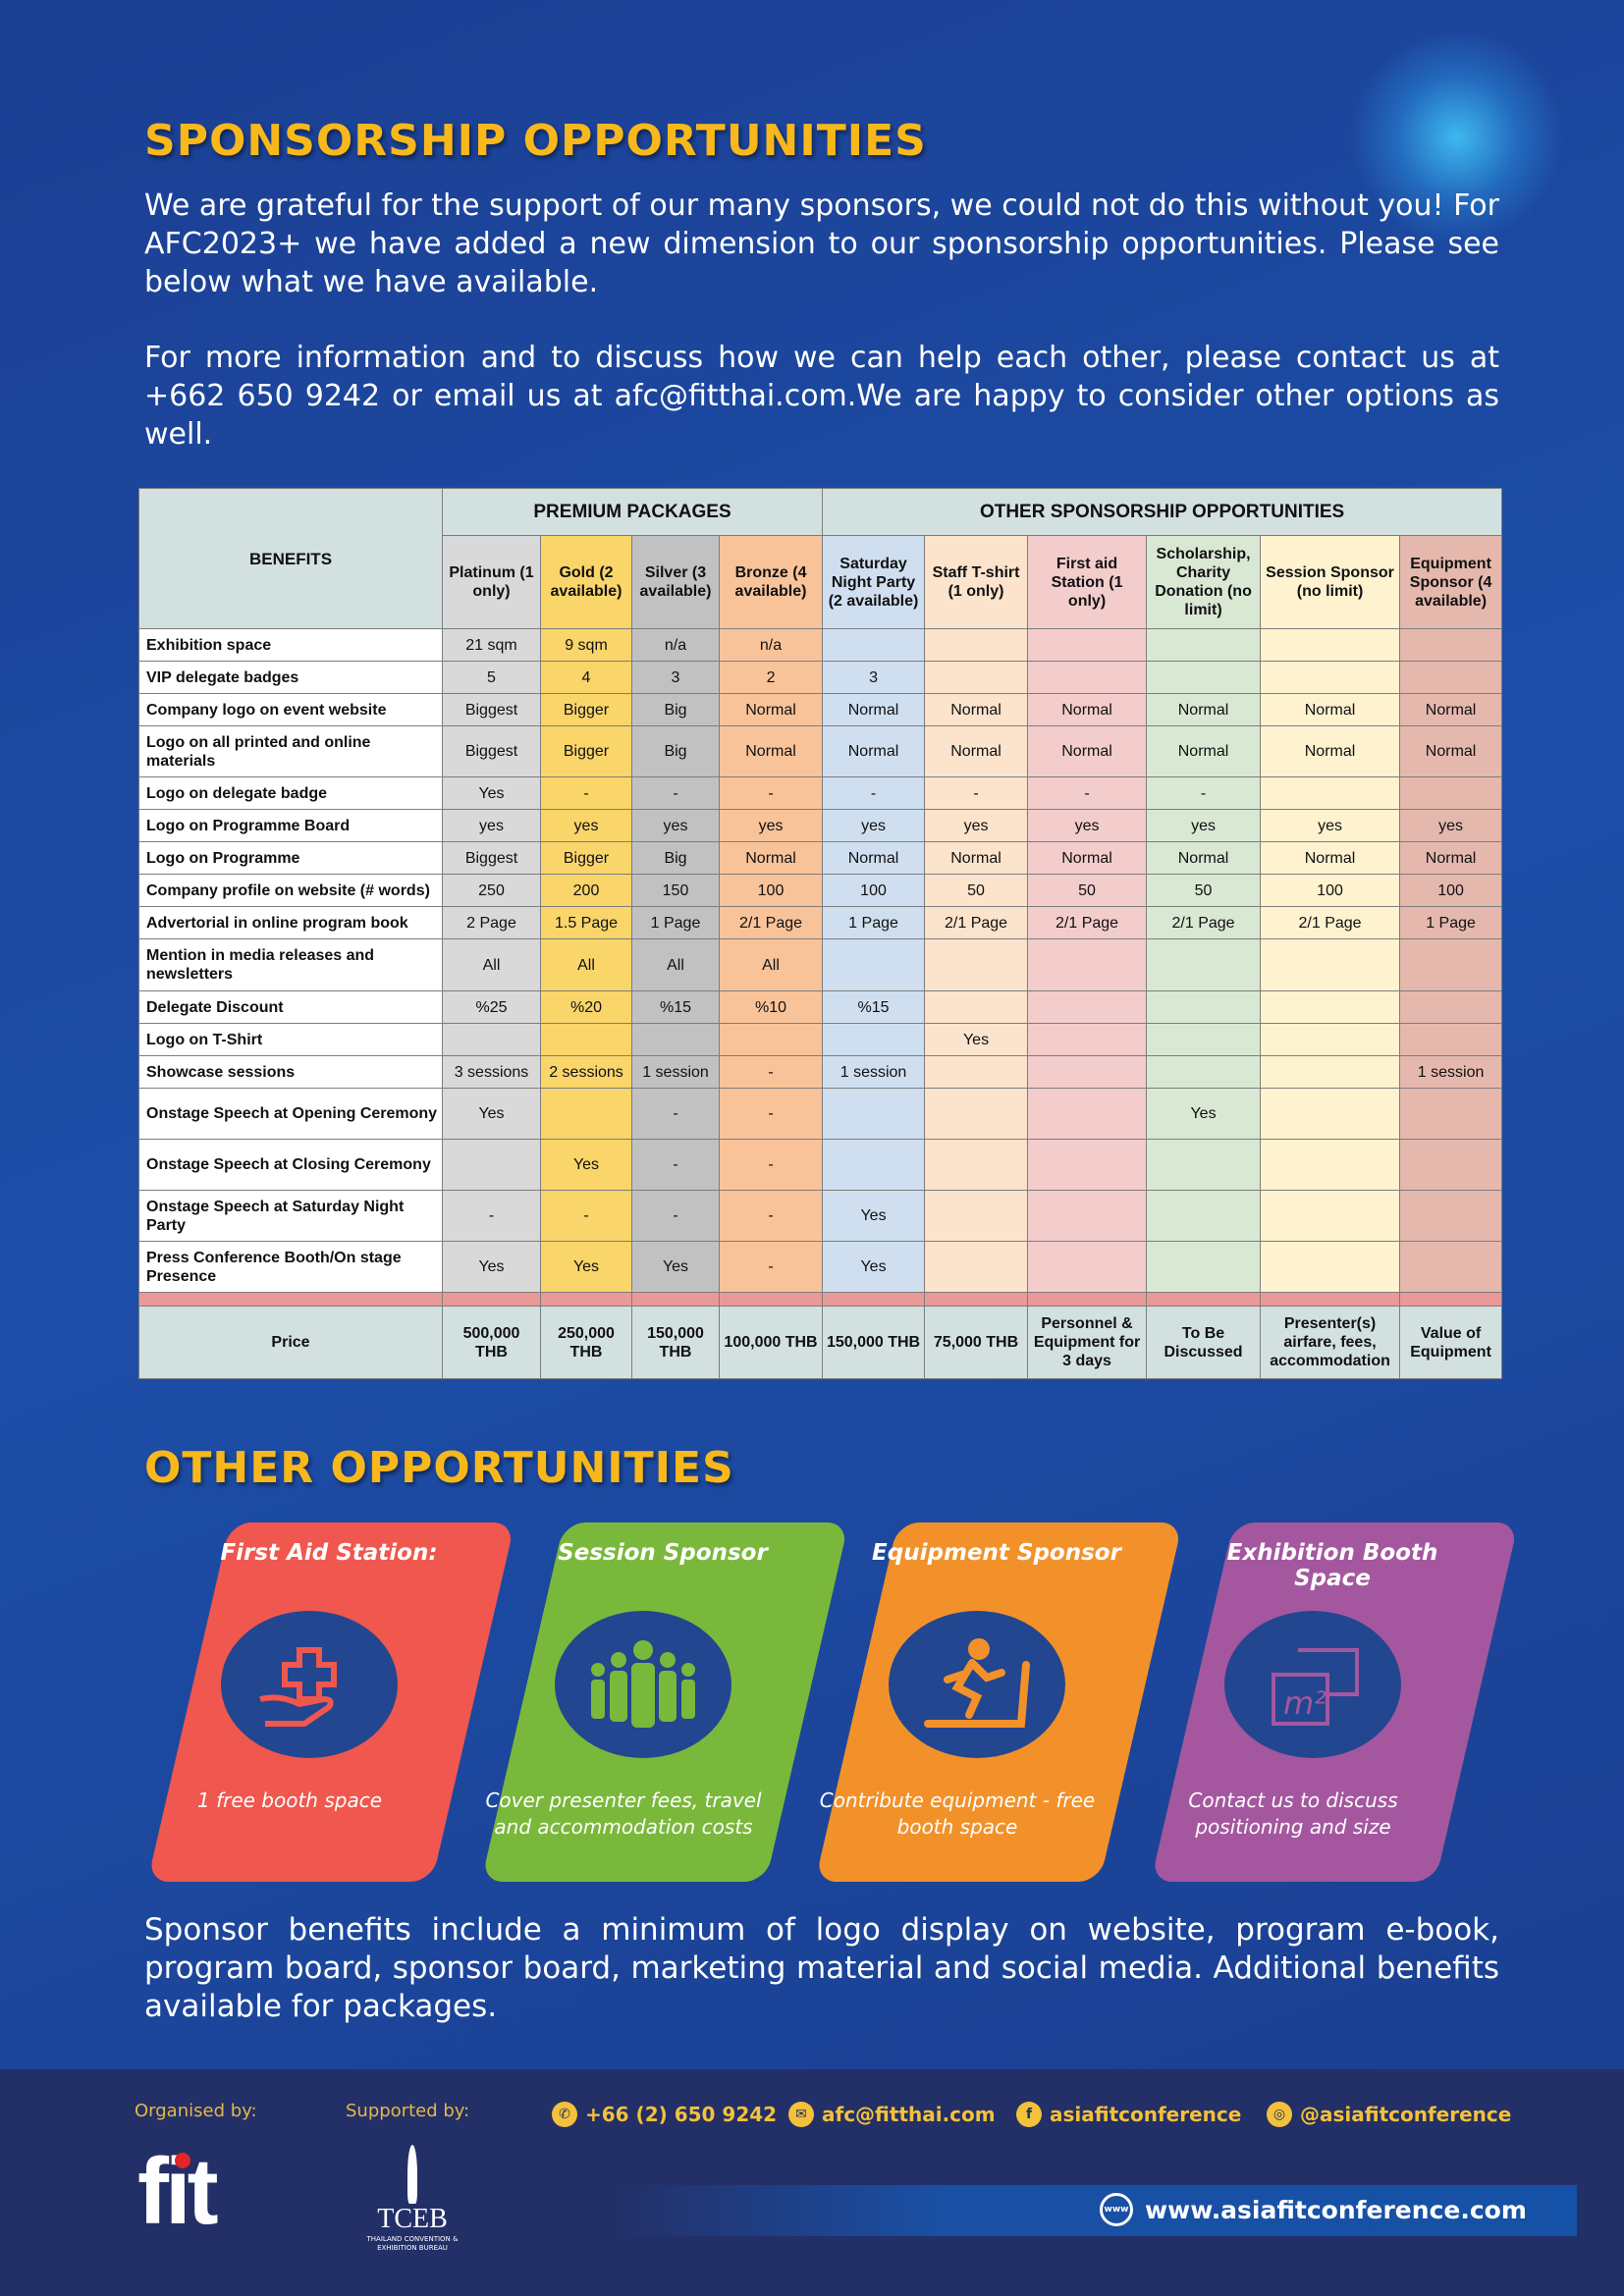  What do you see at coordinates (290, 710) in the screenshot?
I see `benefit-label: Company logo on event website` at bounding box center [290, 710].